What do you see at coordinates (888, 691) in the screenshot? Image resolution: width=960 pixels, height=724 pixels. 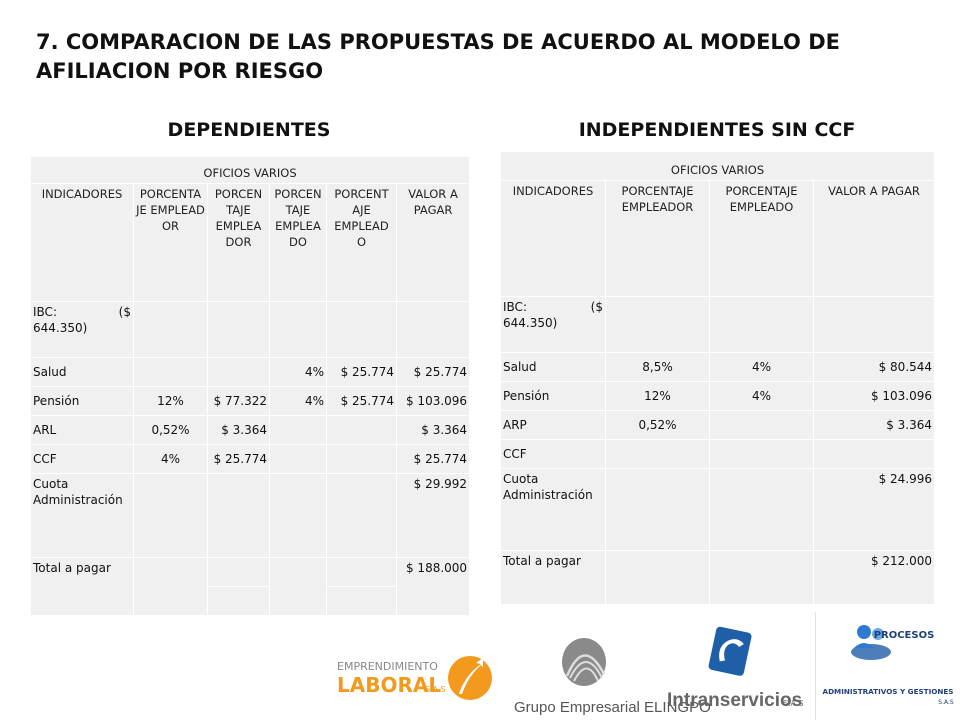 I see `logo-text: ADMINISTRATIVOS Y GESTIONES` at bounding box center [888, 691].